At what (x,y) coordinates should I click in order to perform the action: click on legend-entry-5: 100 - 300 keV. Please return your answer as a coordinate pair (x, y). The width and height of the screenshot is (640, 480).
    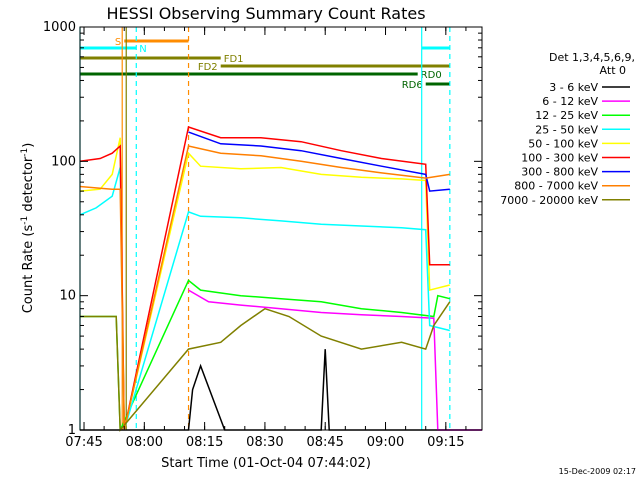
    Looking at the image, I should click on (559, 158).